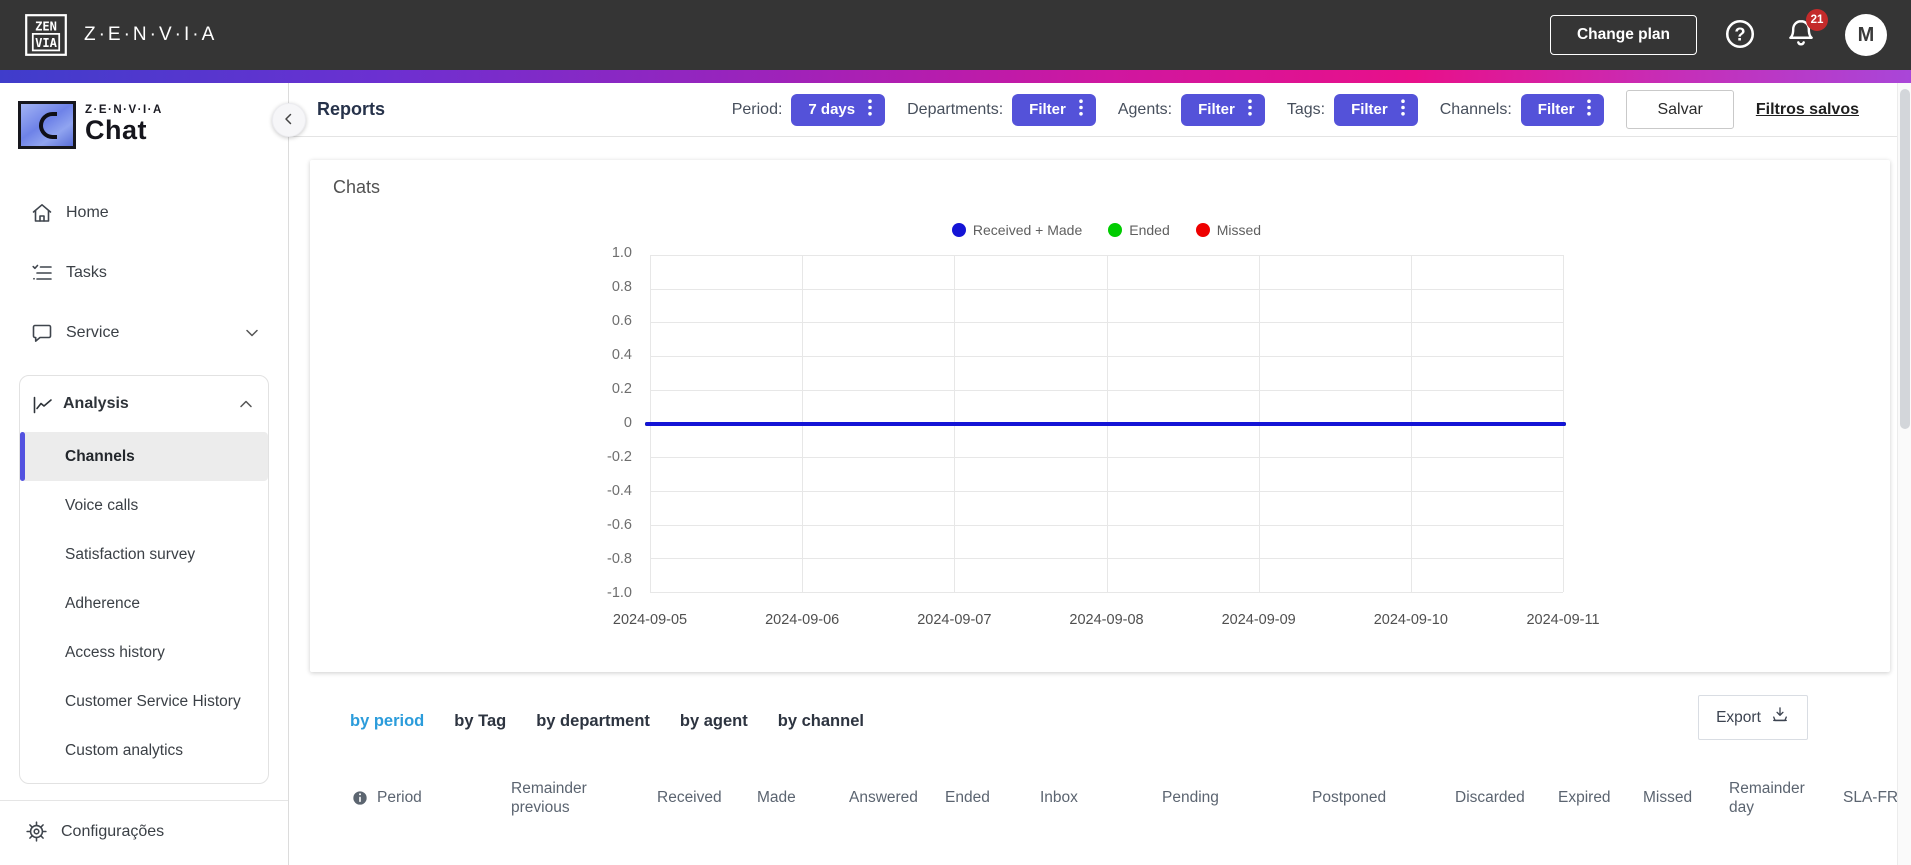  What do you see at coordinates (820, 720) in the screenshot?
I see `tab-by-channel: by channel` at bounding box center [820, 720].